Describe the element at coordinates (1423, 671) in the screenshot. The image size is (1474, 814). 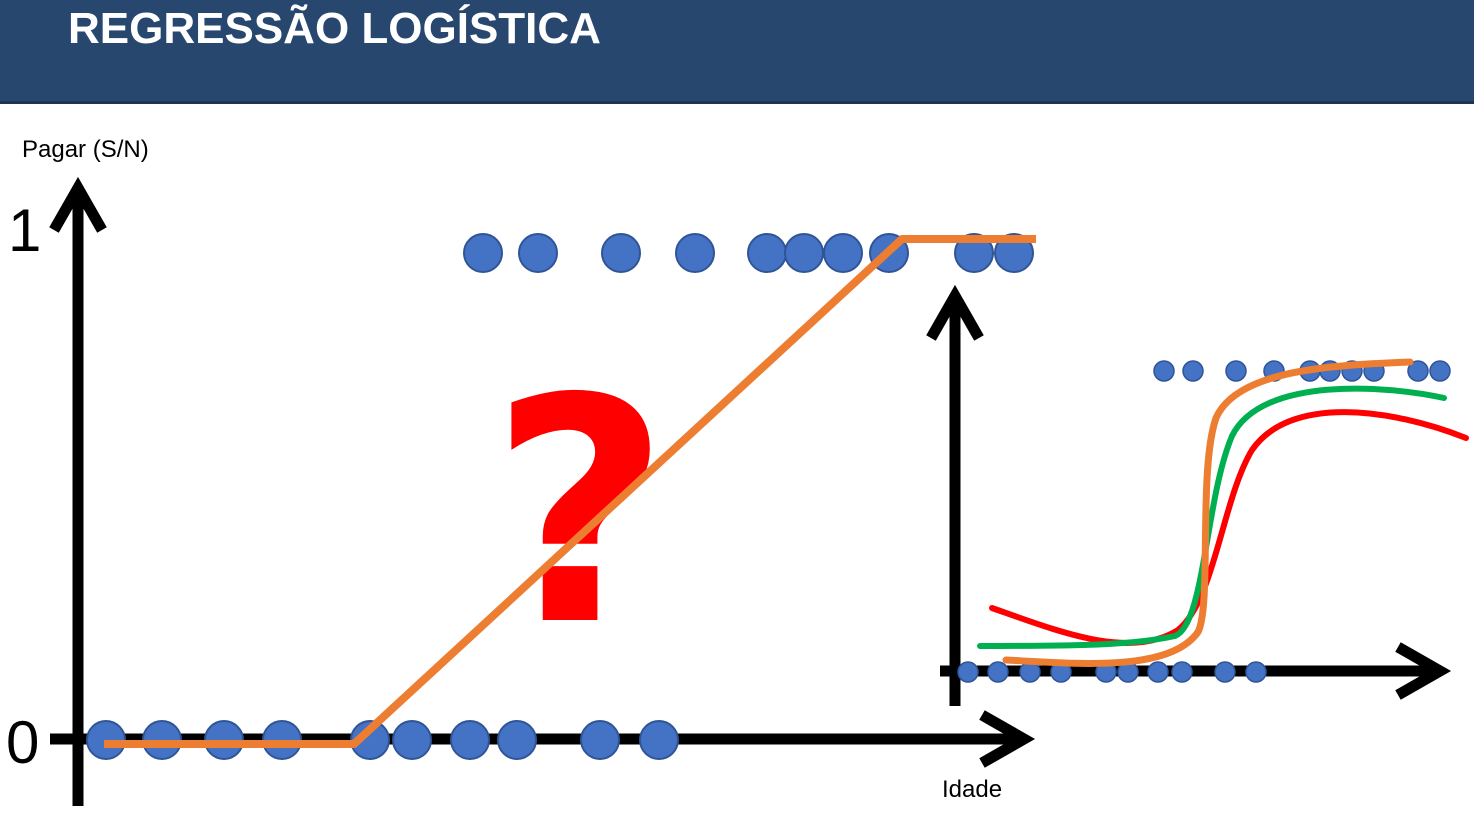
I see `inset-x-axis-arrowhead` at that location.